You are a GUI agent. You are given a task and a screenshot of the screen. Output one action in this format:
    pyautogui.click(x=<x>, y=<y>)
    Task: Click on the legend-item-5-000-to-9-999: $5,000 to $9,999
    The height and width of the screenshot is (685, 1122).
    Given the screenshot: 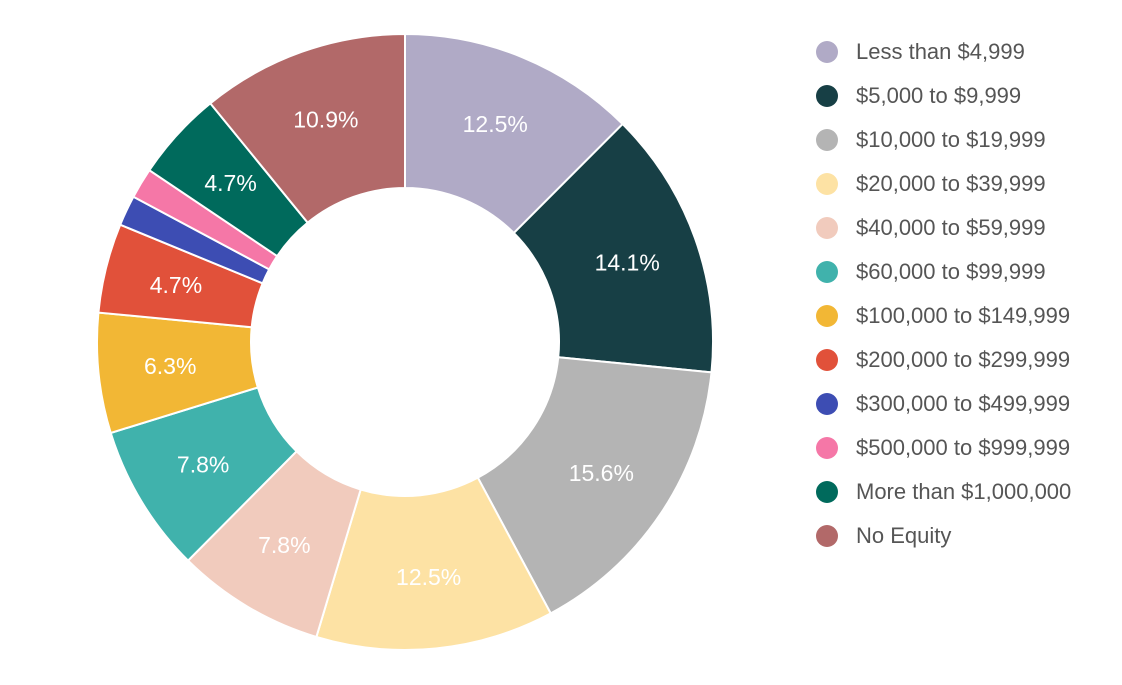 What is the action you would take?
    pyautogui.click(x=943, y=96)
    